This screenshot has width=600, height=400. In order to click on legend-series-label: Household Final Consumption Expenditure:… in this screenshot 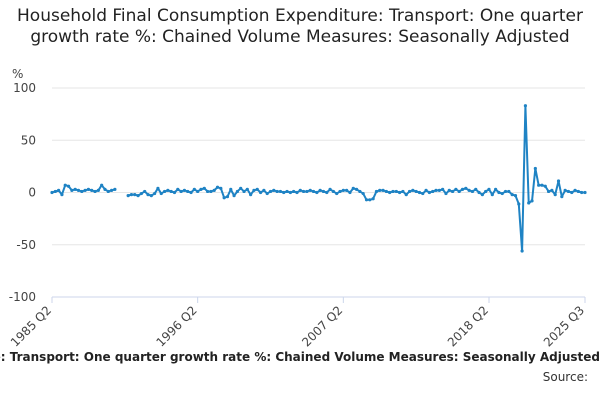, I will do `click(300, 357)`.